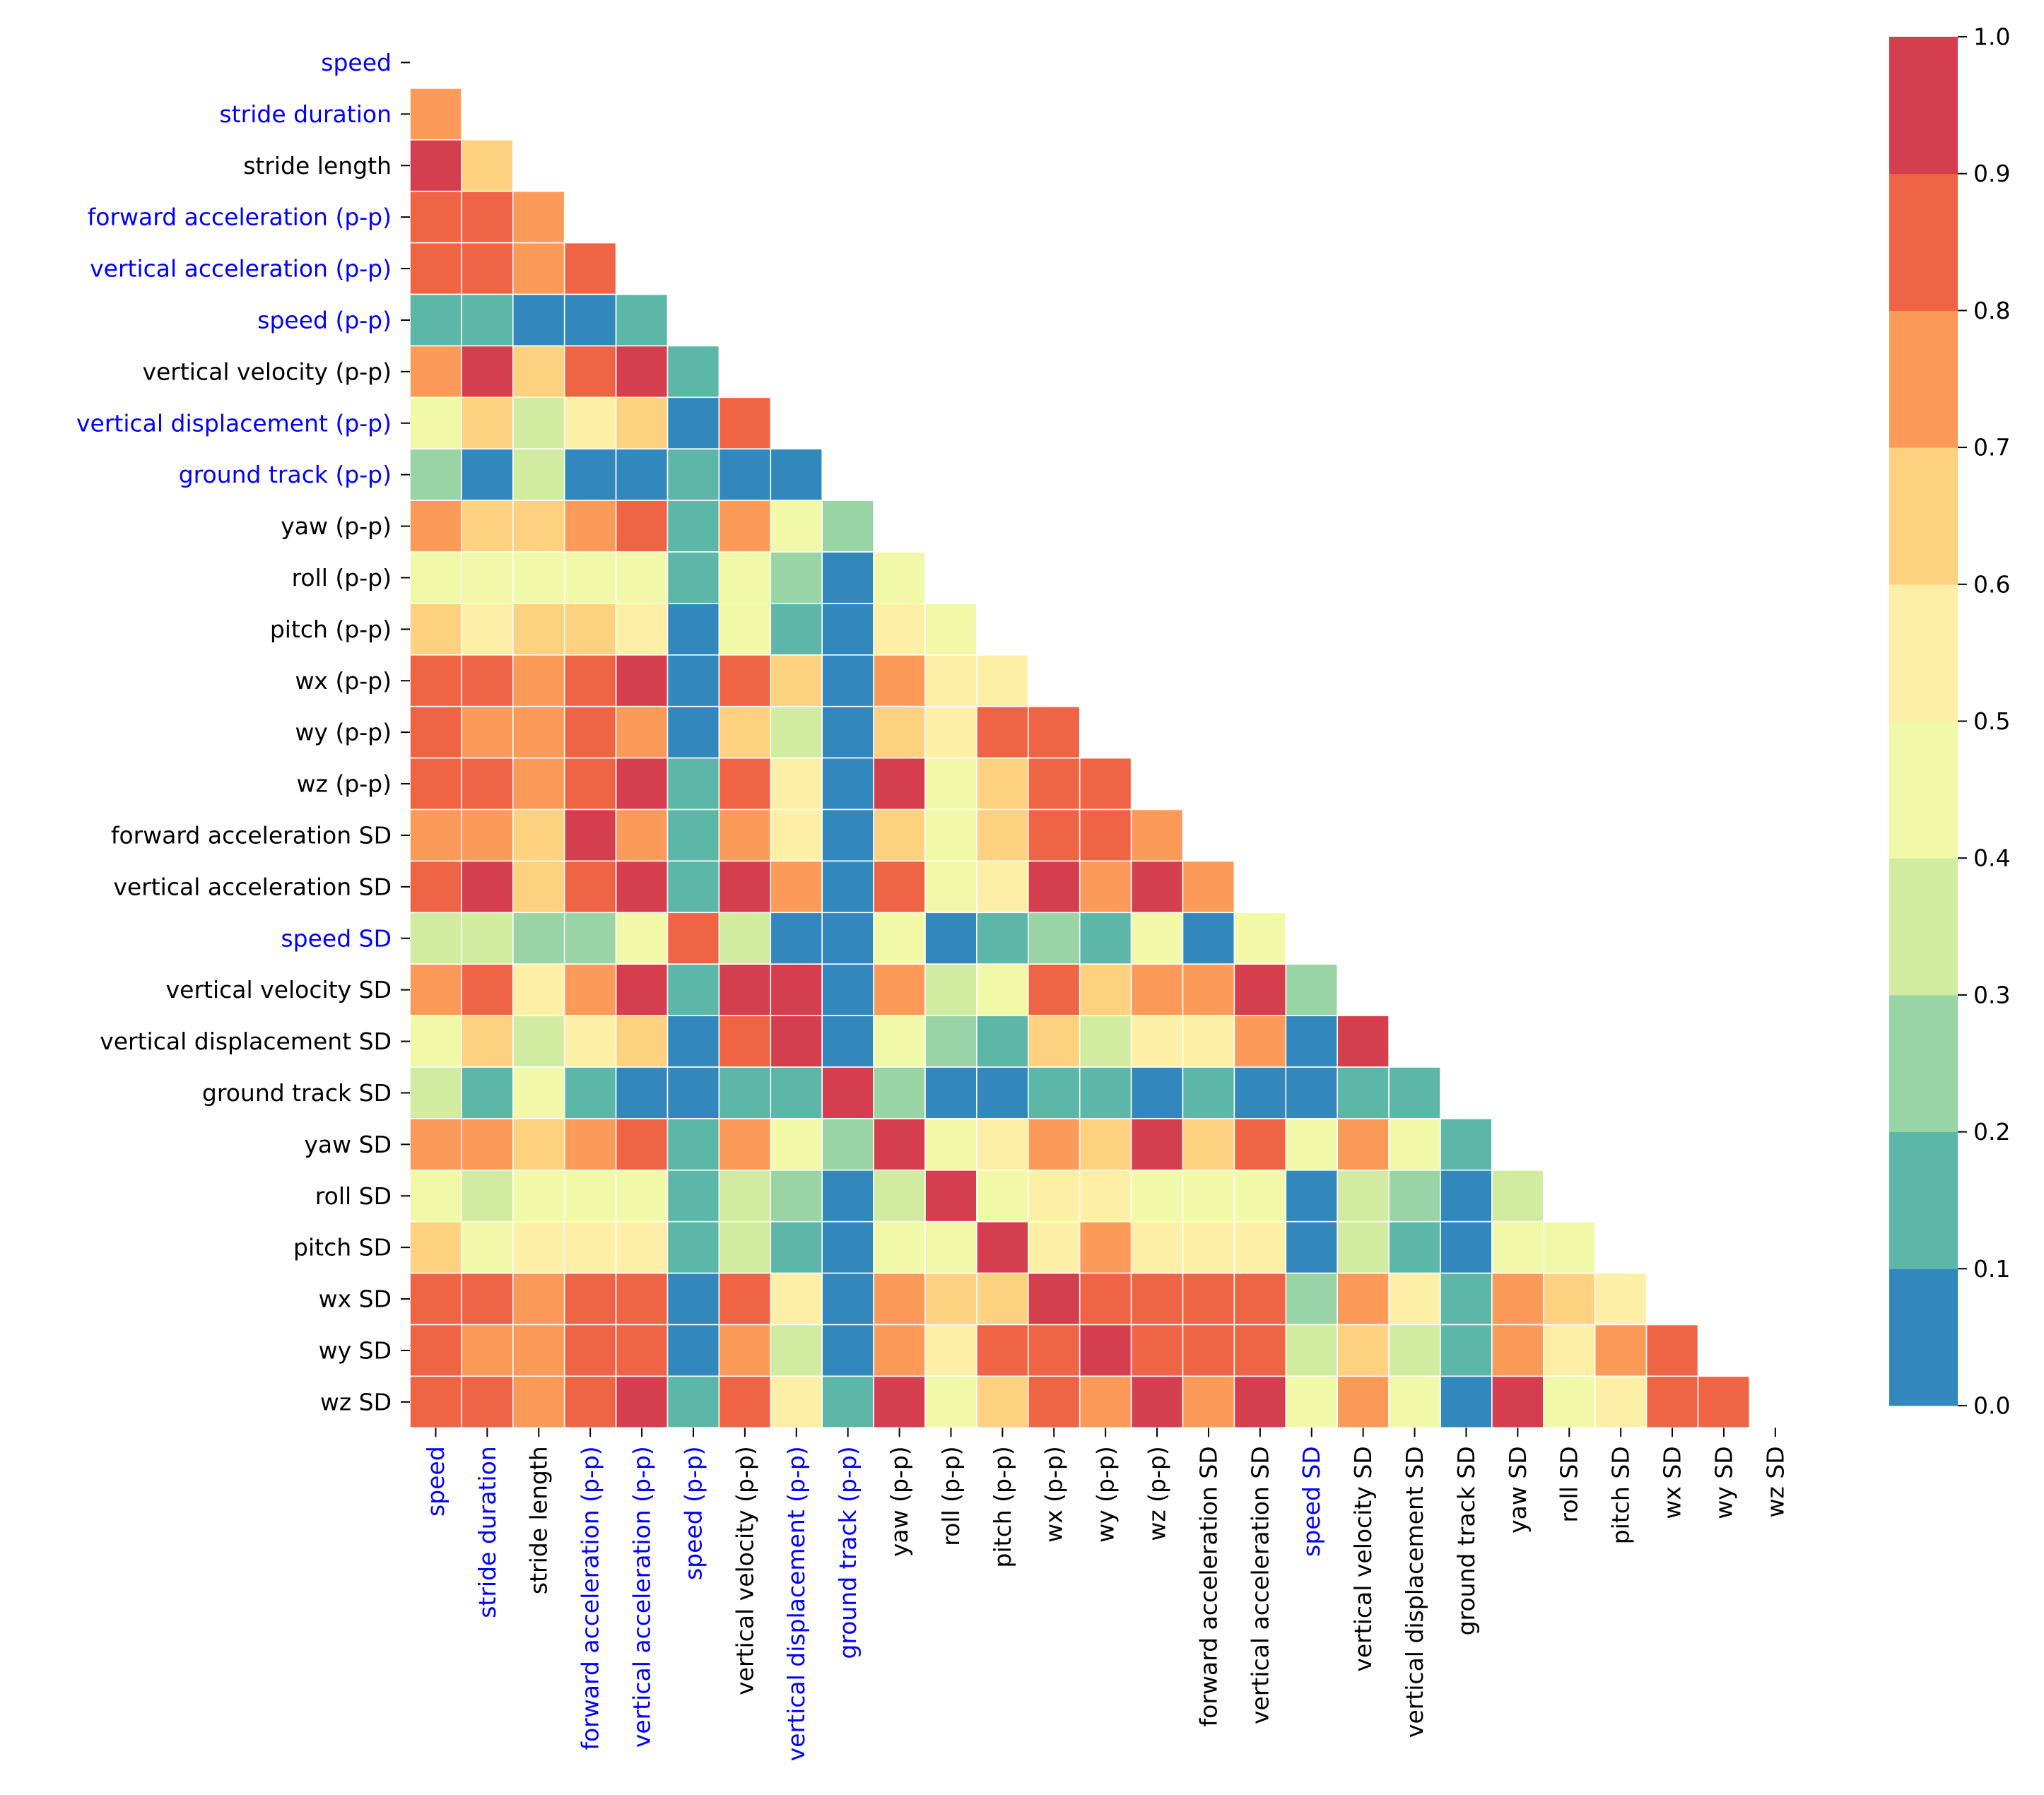  What do you see at coordinates (279, 990) in the screenshot?
I see `y-tick-label-vertical-velocity-sd: vertical velocity SD` at bounding box center [279, 990].